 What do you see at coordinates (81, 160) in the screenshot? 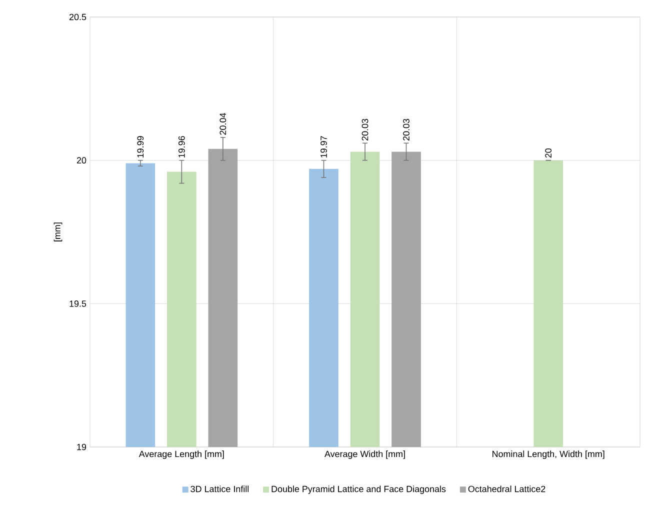
I see `y-tick-label: 20` at bounding box center [81, 160].